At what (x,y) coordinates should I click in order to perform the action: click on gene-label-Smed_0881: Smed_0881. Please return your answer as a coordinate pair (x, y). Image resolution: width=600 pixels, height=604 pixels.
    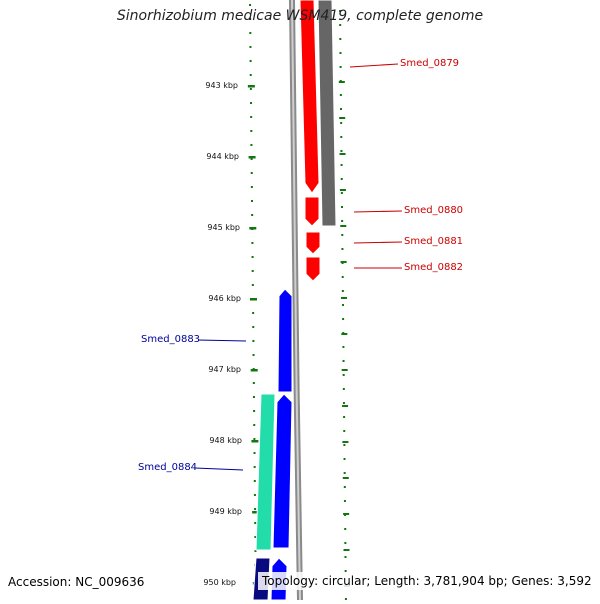
    Looking at the image, I should click on (434, 241).